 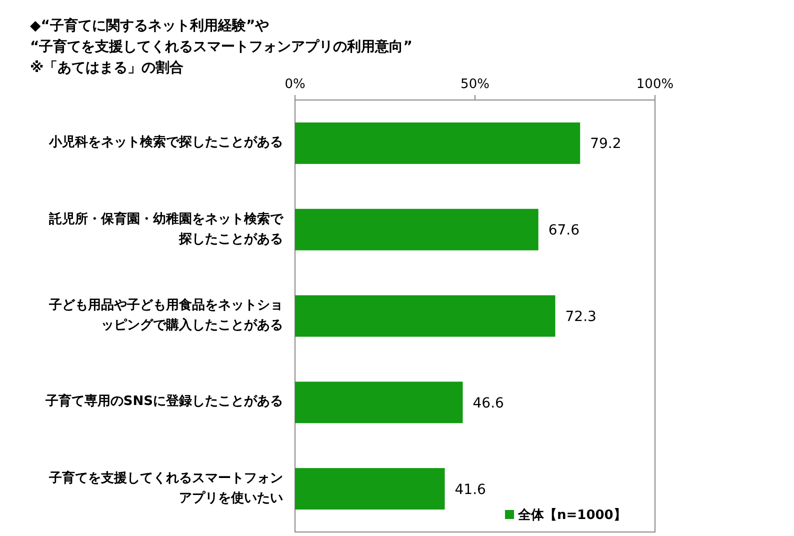 I want to click on text: ※「あてはまる」の割合, so click(x=107, y=67).